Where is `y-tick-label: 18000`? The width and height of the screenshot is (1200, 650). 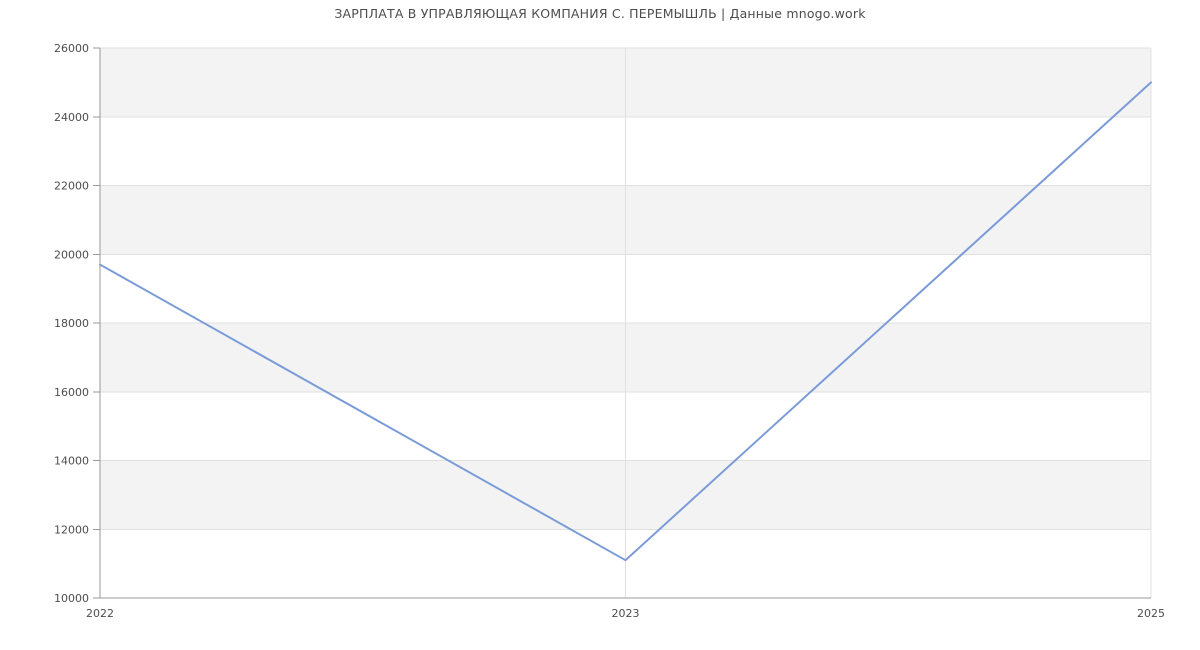
y-tick-label: 18000 is located at coordinates (71, 323).